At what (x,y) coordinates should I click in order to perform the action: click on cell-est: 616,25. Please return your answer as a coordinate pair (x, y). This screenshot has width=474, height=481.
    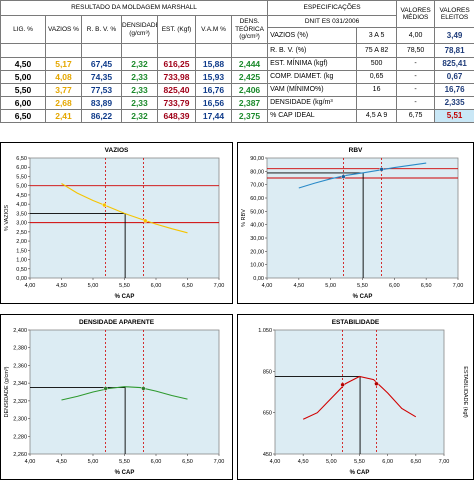
    Looking at the image, I should click on (176, 64).